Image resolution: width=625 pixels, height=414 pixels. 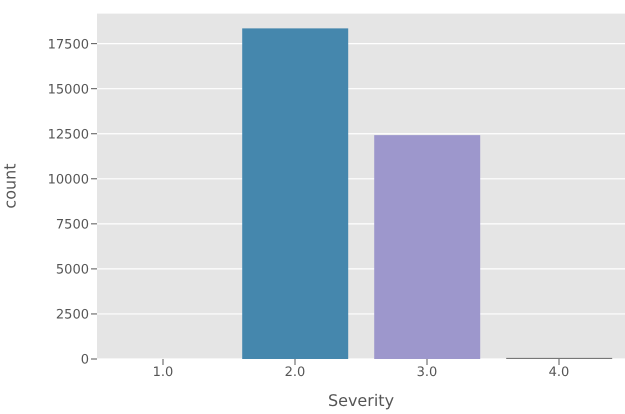 What do you see at coordinates (72, 224) in the screenshot?
I see `y-tick-label: 7500` at bounding box center [72, 224].